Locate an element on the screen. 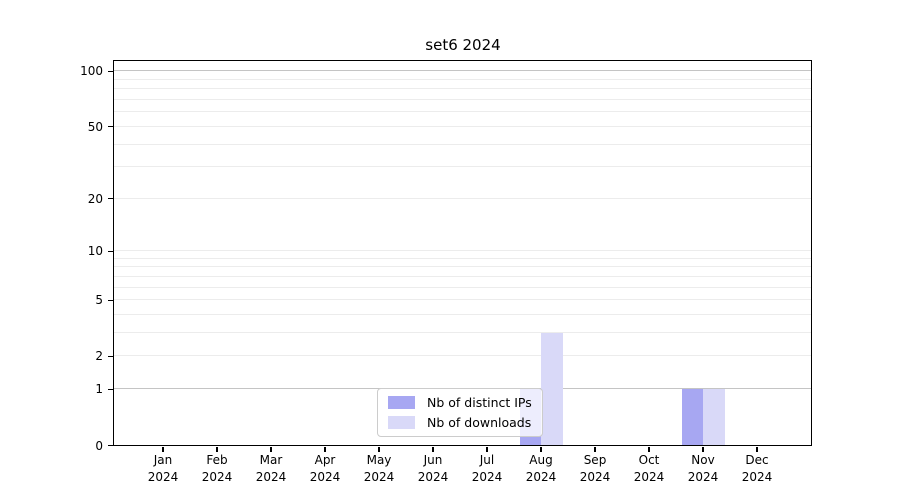  x-tick-month: Aug is located at coordinates (541, 460).